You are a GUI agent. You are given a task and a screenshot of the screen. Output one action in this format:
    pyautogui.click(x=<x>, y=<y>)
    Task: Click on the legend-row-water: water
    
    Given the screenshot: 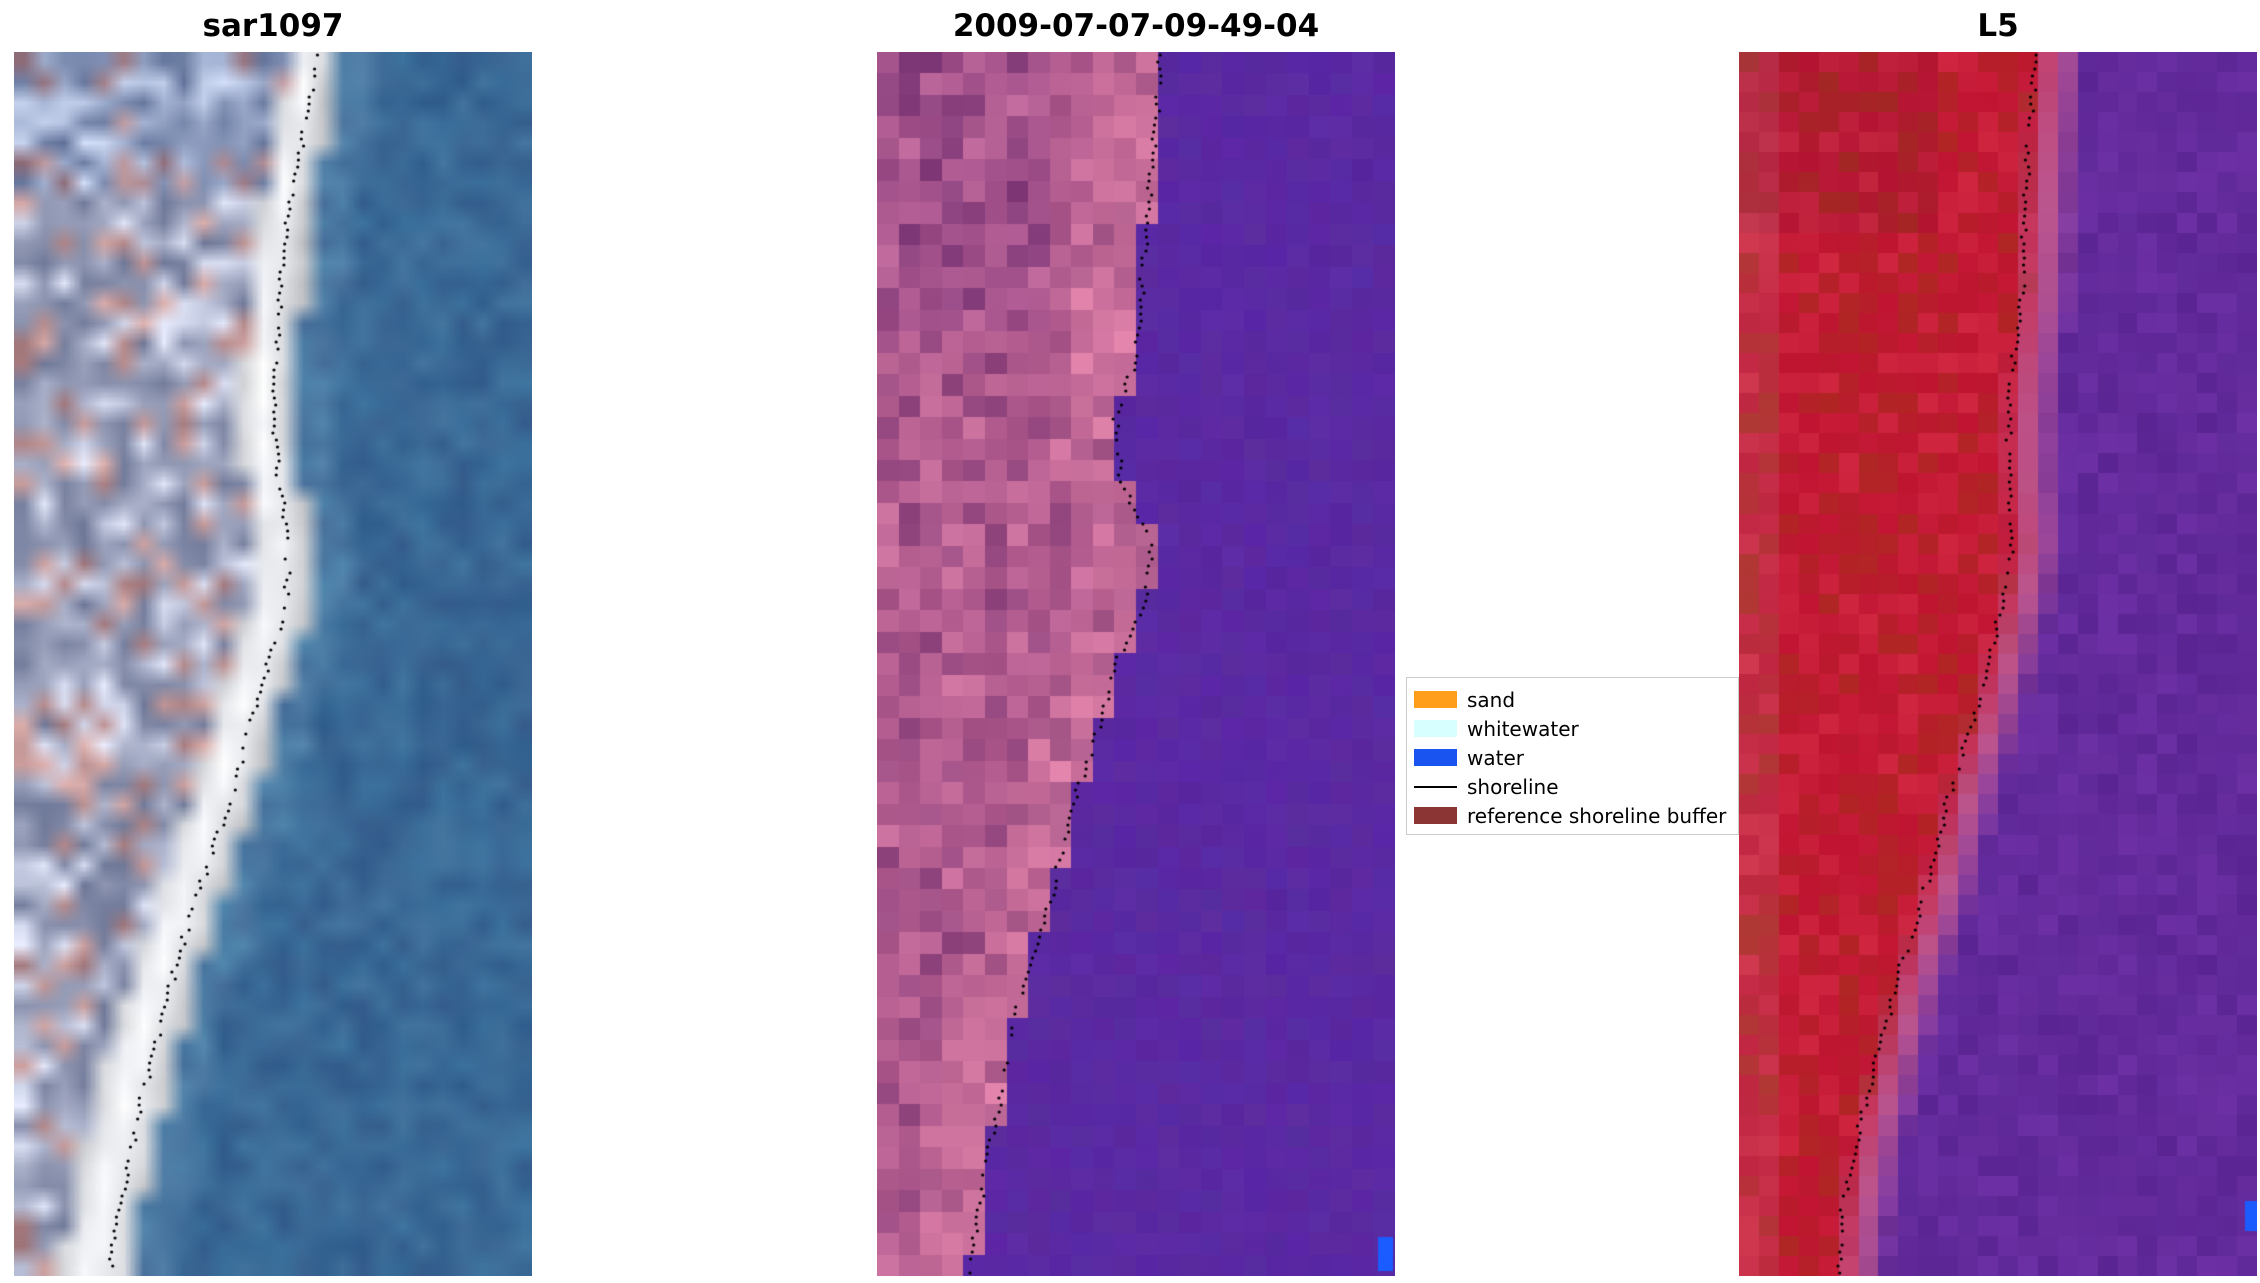 What is the action you would take?
    pyautogui.click(x=1576, y=757)
    